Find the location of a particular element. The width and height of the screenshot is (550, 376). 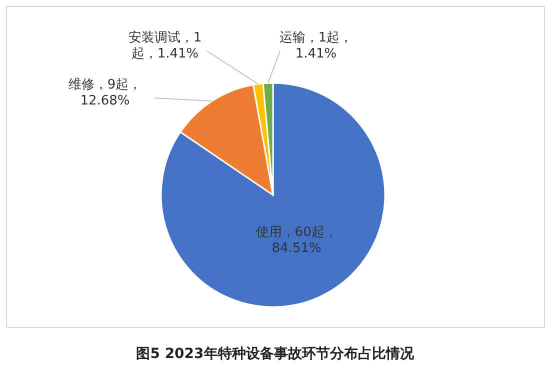

slice-label: 使用，60起，84.51% is located at coordinates (297, 240).